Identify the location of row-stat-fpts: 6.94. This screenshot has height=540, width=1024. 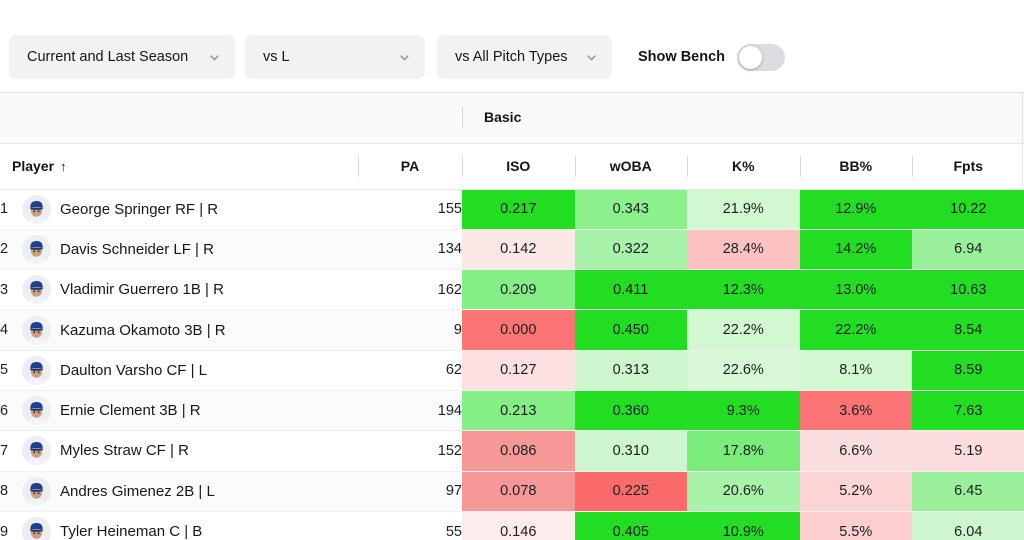
(968, 250).